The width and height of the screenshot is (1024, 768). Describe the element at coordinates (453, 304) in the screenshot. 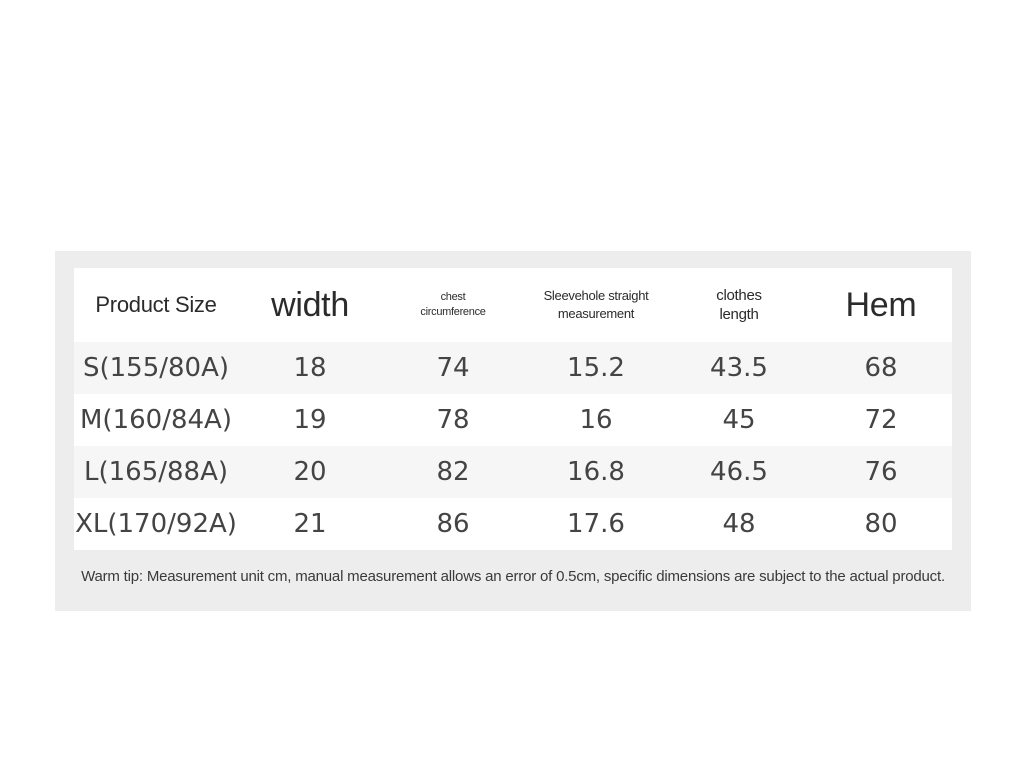

I see `header-chest-circumference: chest circumference` at that location.